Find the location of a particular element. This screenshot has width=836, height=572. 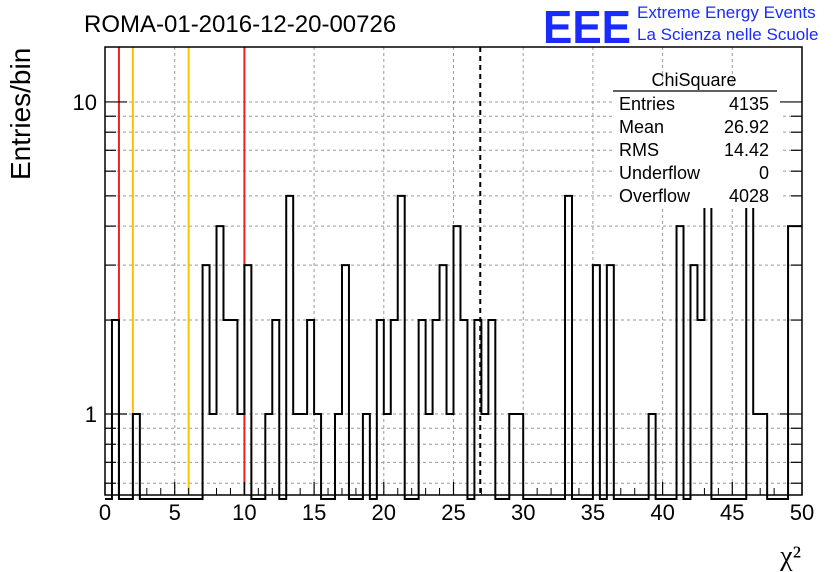

x-tick-label: 25 is located at coordinates (453, 512).